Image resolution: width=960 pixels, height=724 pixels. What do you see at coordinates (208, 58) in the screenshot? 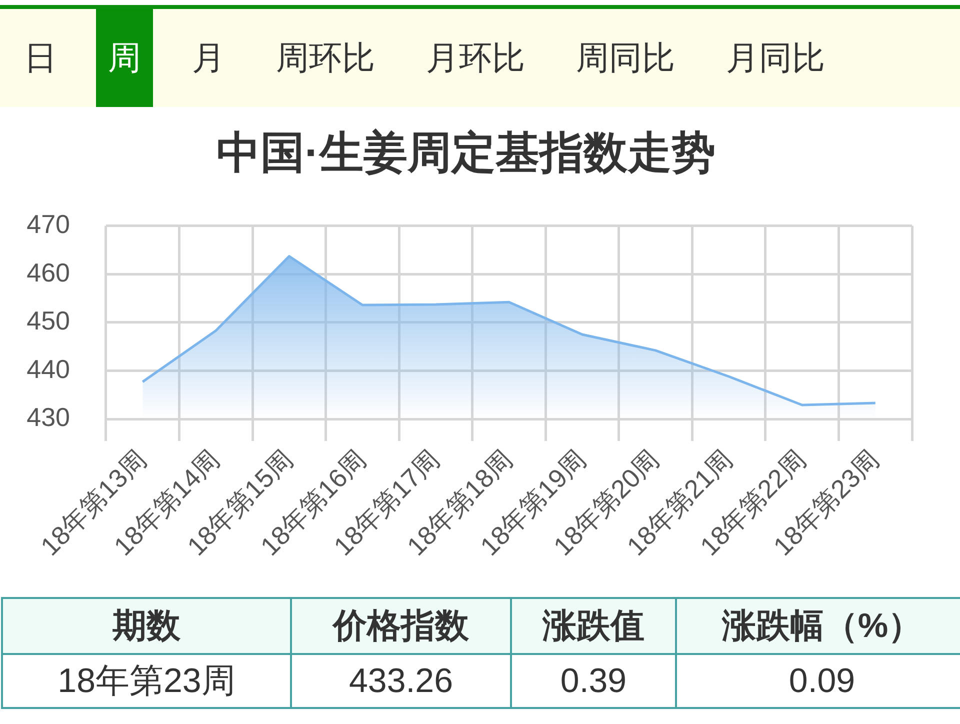
I see `text: 月` at bounding box center [208, 58].